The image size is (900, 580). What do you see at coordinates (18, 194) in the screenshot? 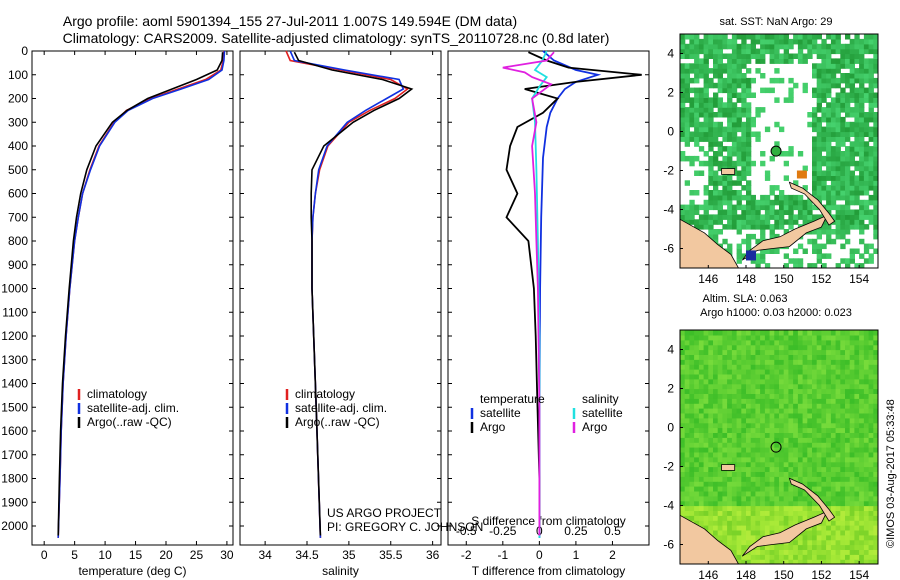
I see `y-tick-label: 600` at bounding box center [18, 194].